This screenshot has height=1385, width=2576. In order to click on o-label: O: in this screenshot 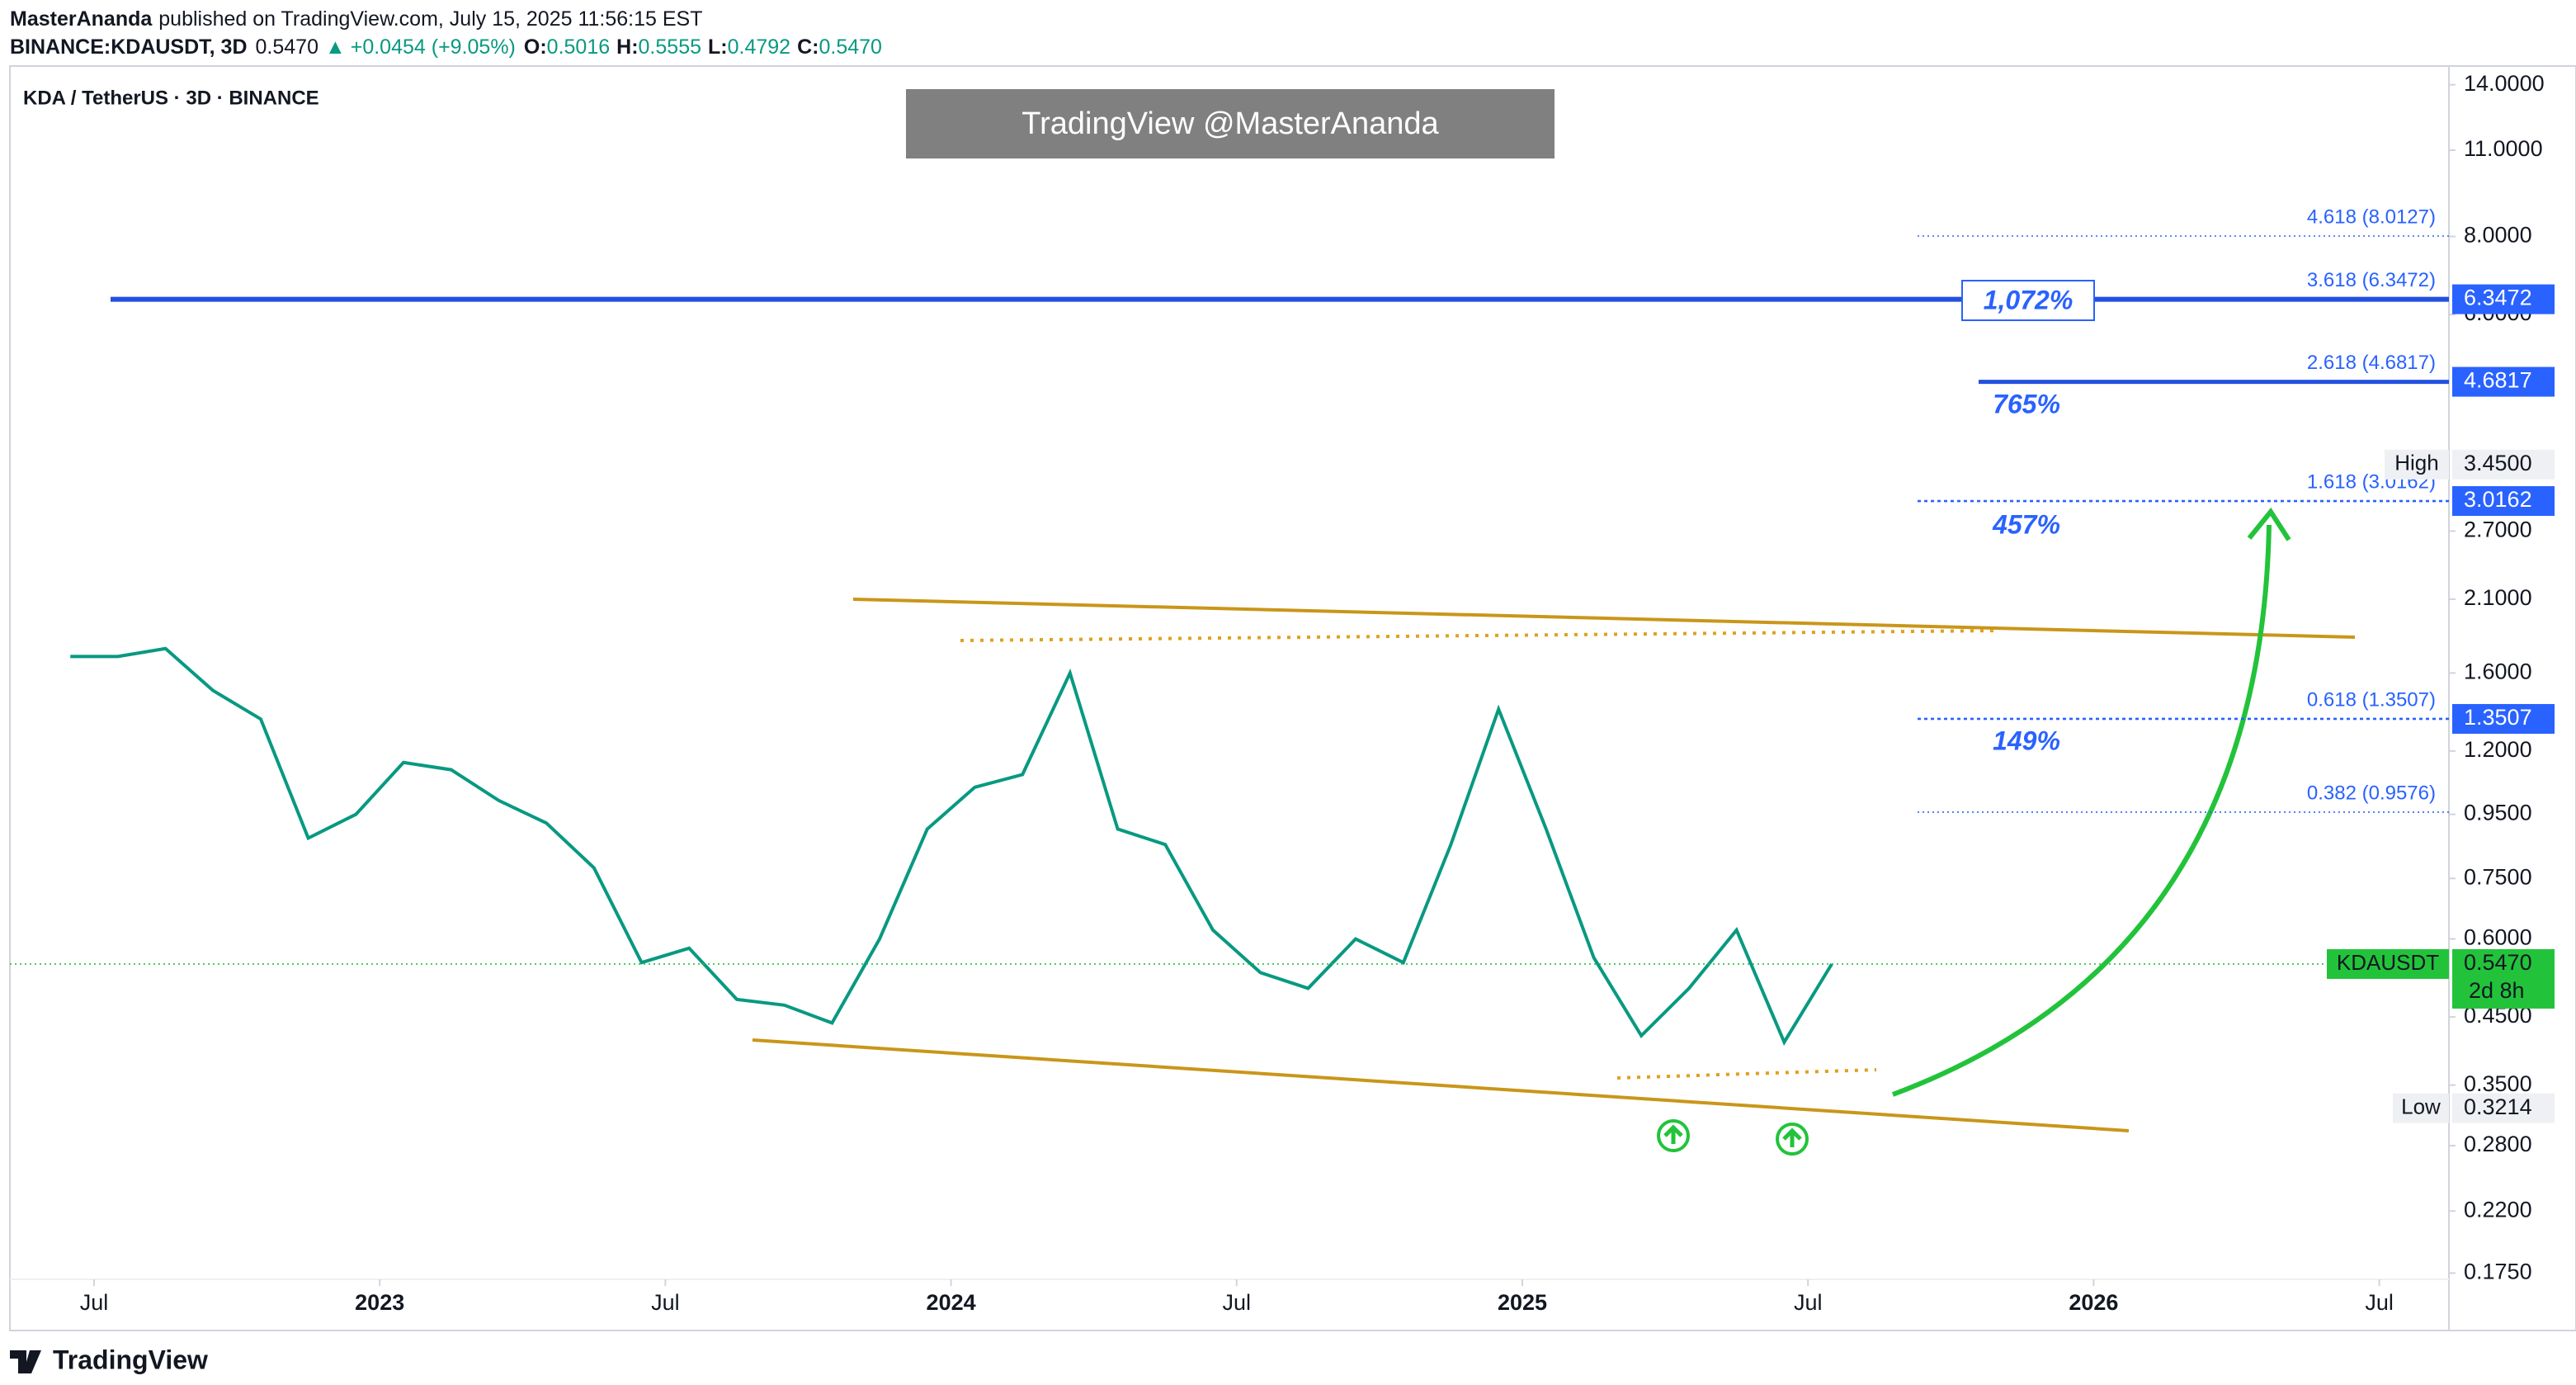, I will do `click(535, 47)`.